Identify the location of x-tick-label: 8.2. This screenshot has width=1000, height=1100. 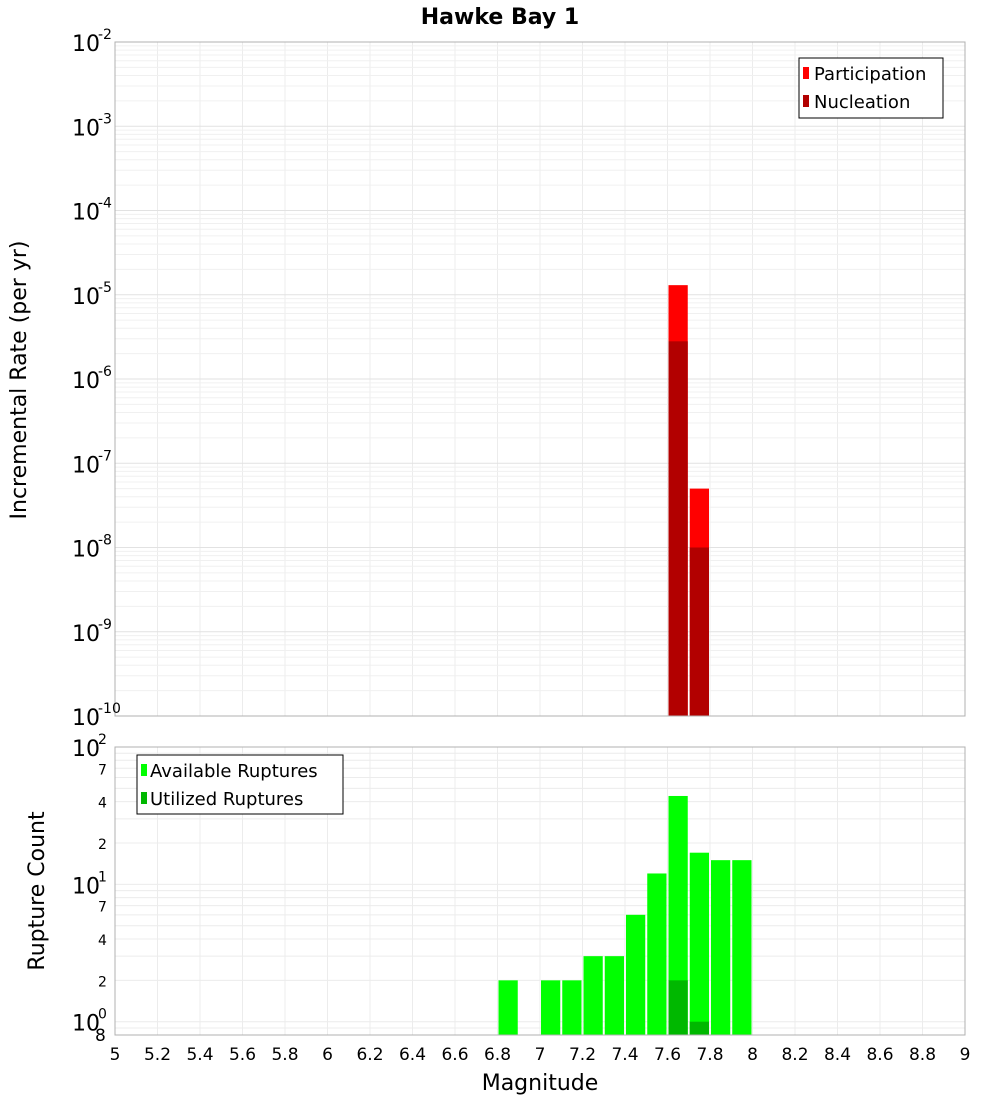
(794, 1055).